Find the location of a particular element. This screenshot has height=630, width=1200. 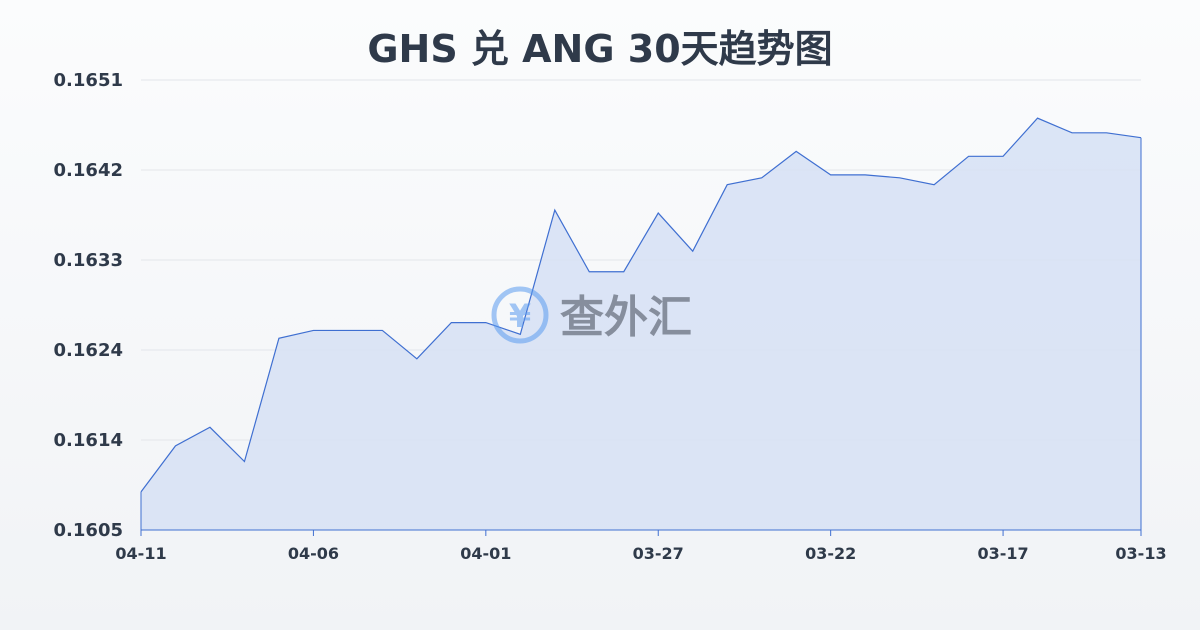

watermark-logo: ¥ is located at coordinates (520, 315).